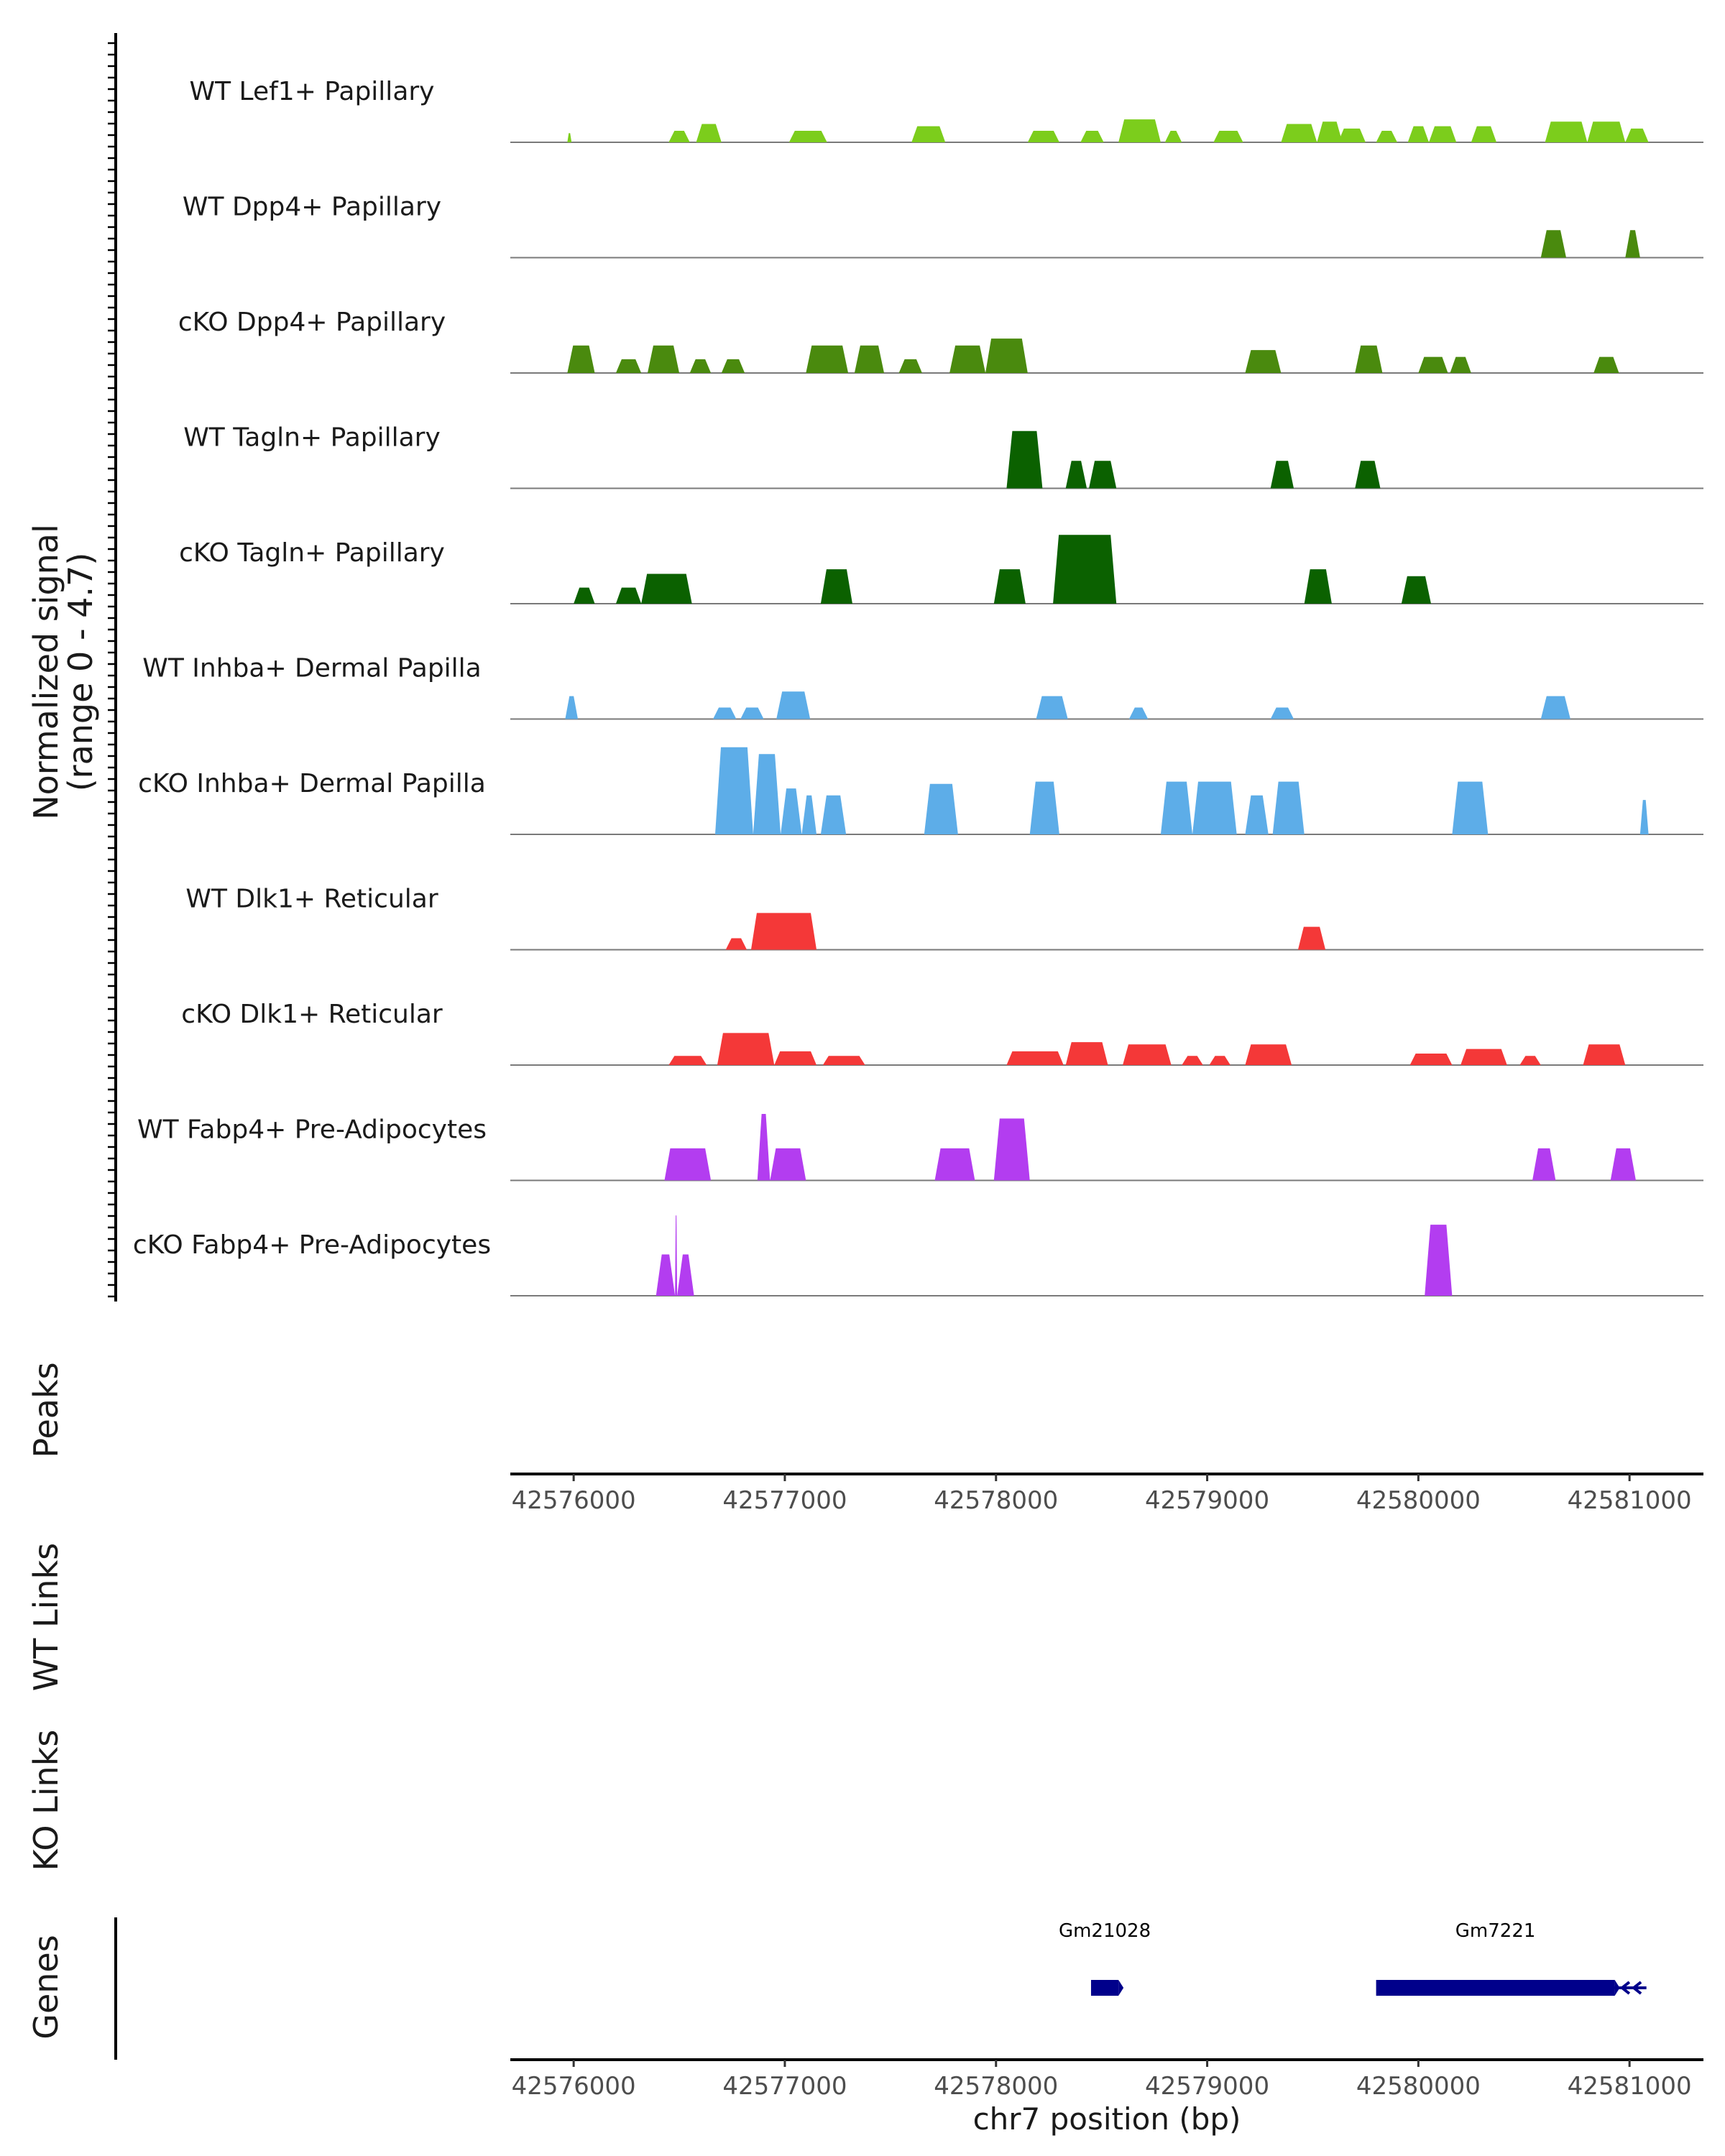 The height and width of the screenshot is (2156, 1725). Describe the element at coordinates (940, 341) in the screenshot. I see `track: cKO Dpp4+ Papillary` at that location.